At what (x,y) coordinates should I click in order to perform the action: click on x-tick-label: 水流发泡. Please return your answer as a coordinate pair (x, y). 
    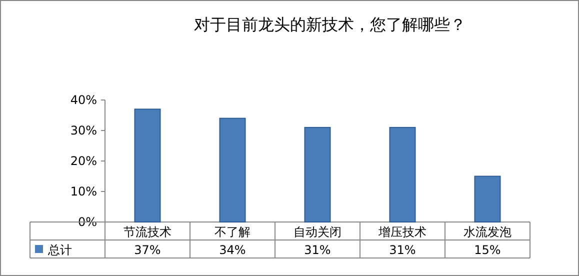
    Looking at the image, I should click on (488, 232).